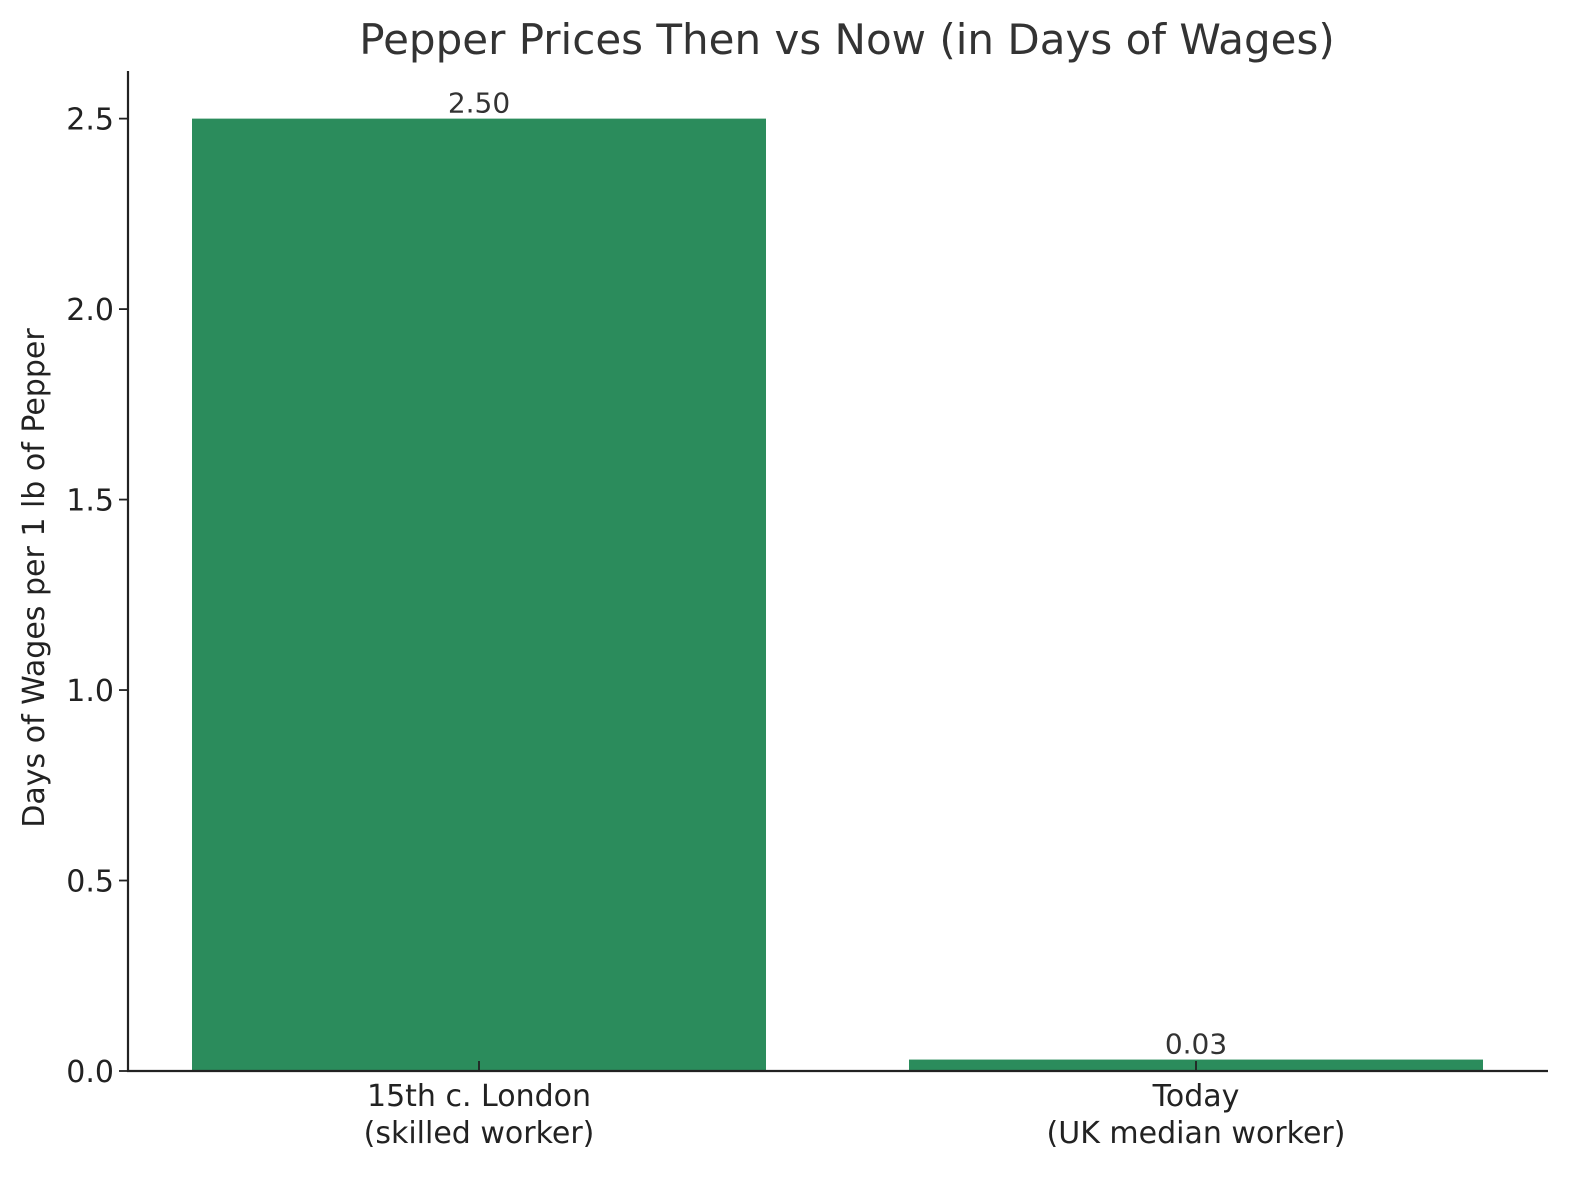 The image size is (1580, 1180). What do you see at coordinates (90, 501) in the screenshot?
I see `y-tick-label-3: 1.5` at bounding box center [90, 501].